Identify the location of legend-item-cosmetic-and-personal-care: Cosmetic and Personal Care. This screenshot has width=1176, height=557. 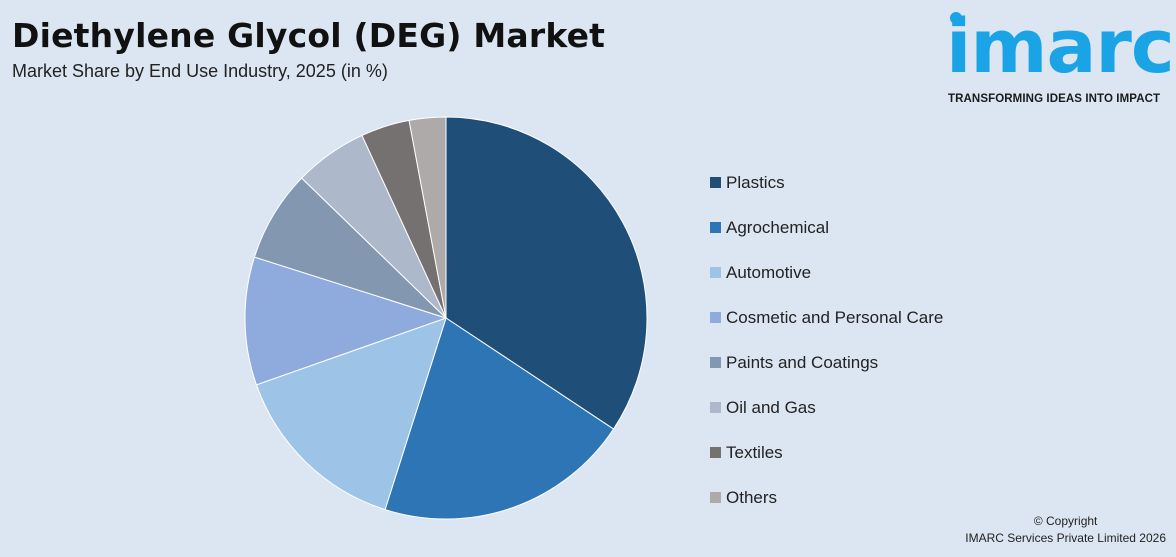
(826, 317).